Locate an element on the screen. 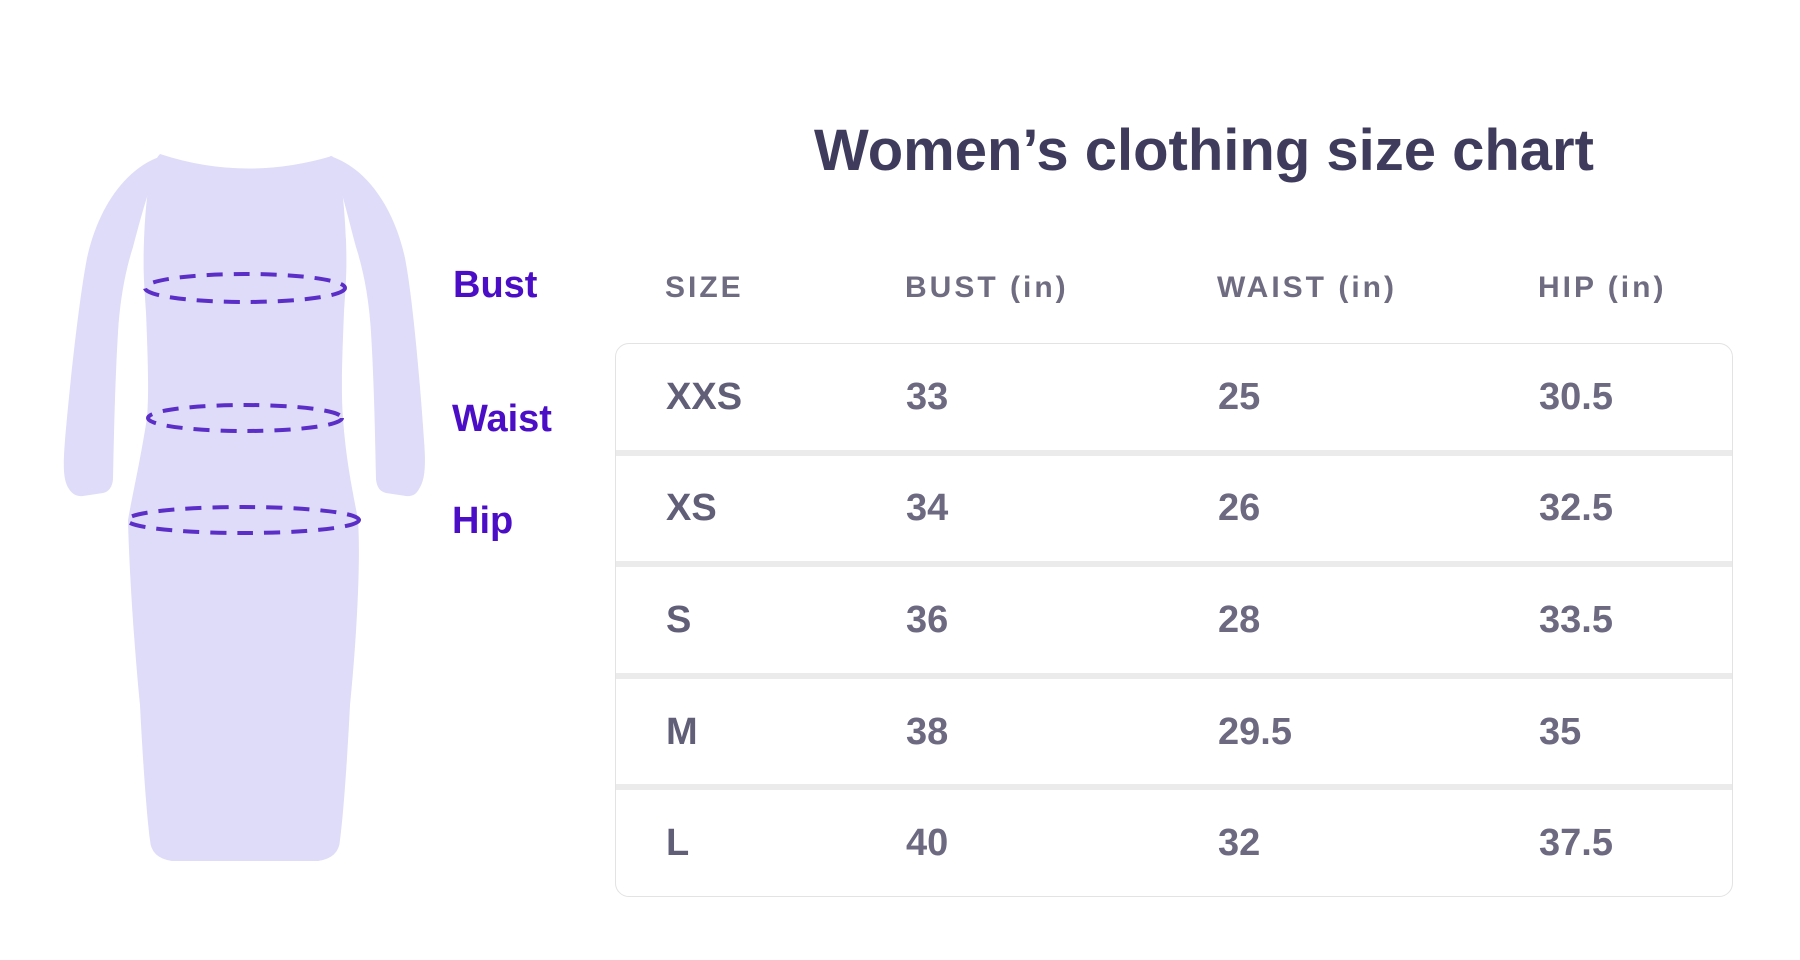 The image size is (1800, 960). dress-right-sleeve is located at coordinates (377, 326).